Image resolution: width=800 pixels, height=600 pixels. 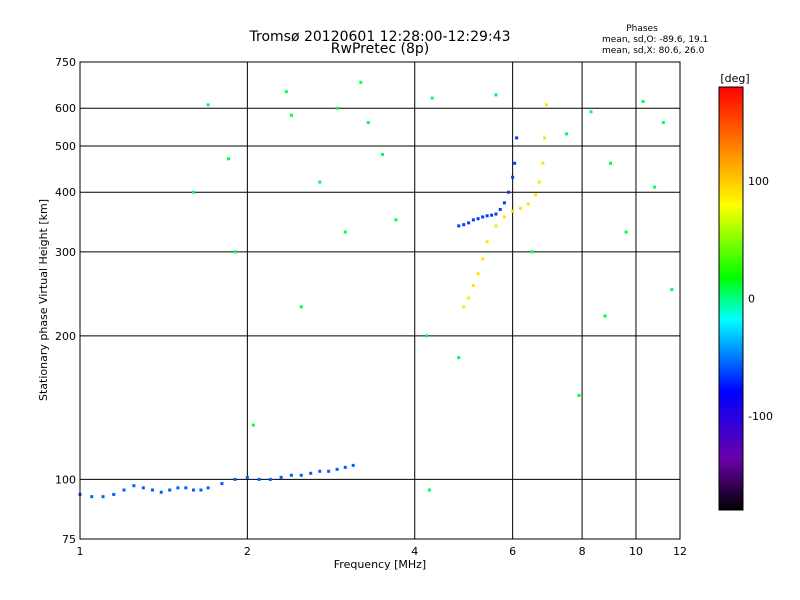 I want to click on y-axis-label: Stationary phase Virtual Height [km], so click(x=43, y=300).